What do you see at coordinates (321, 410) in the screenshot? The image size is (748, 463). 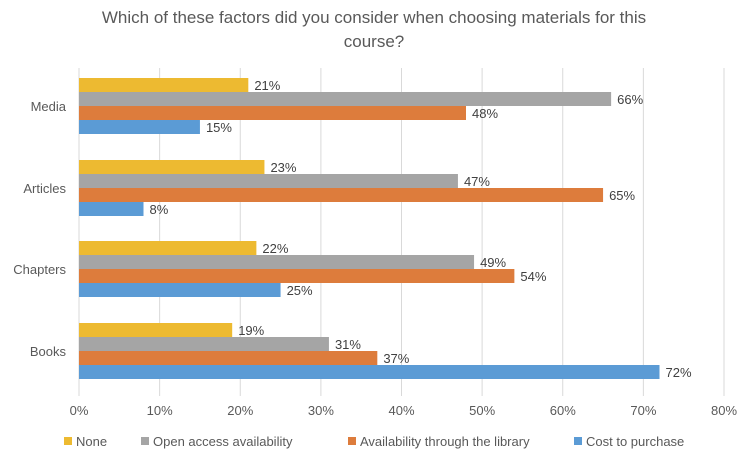 I see `x-tick-label: 30%` at bounding box center [321, 410].